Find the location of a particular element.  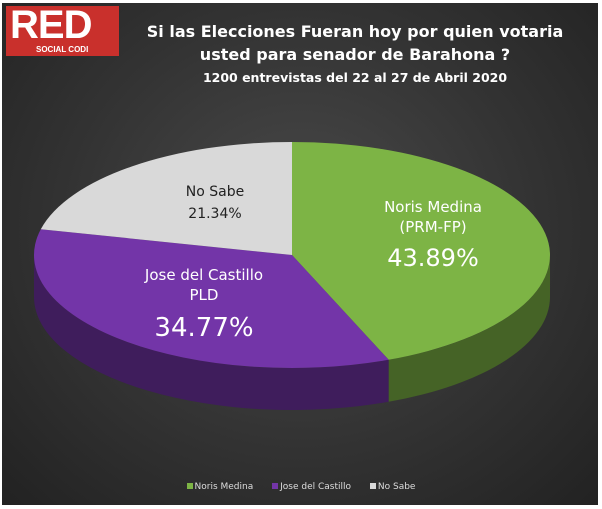

pie-side-noris-medina is located at coordinates (469, 328).